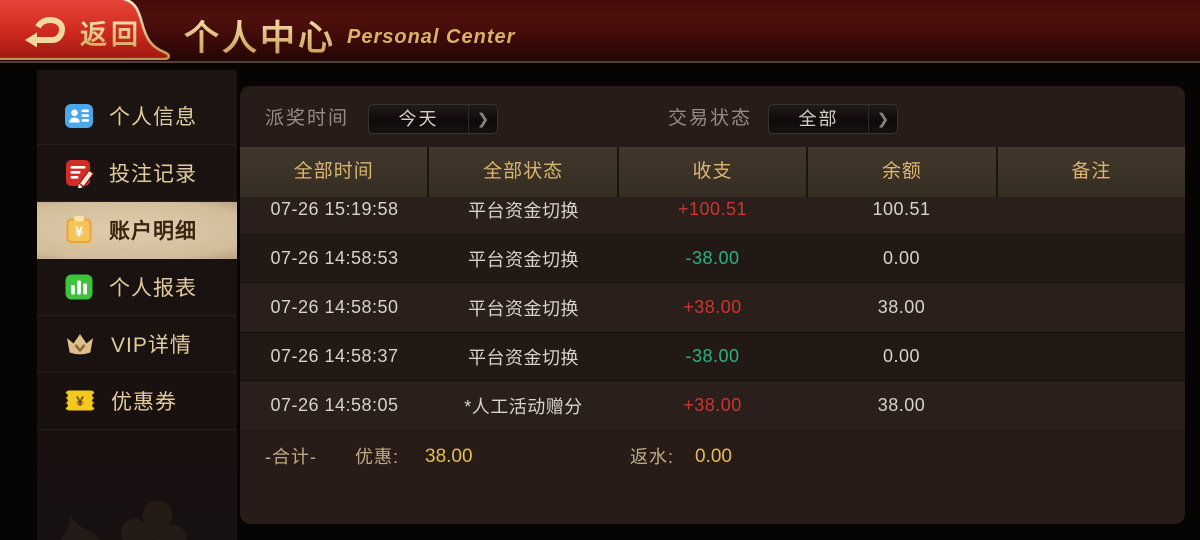 Image resolution: width=1200 pixels, height=540 pixels. Describe the element at coordinates (334, 356) in the screenshot. I see `cell-time: 07-26 14:58:37` at that location.